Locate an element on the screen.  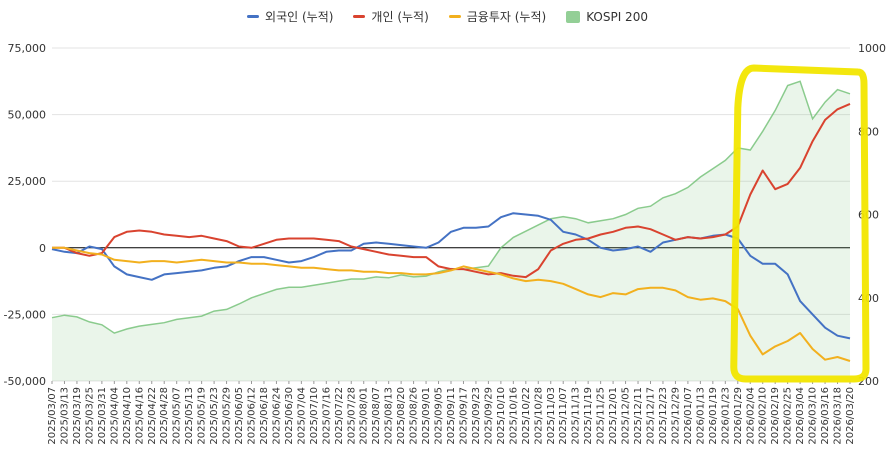
x-tick-label: 2025/12/11 is located at coordinates (638, 416).